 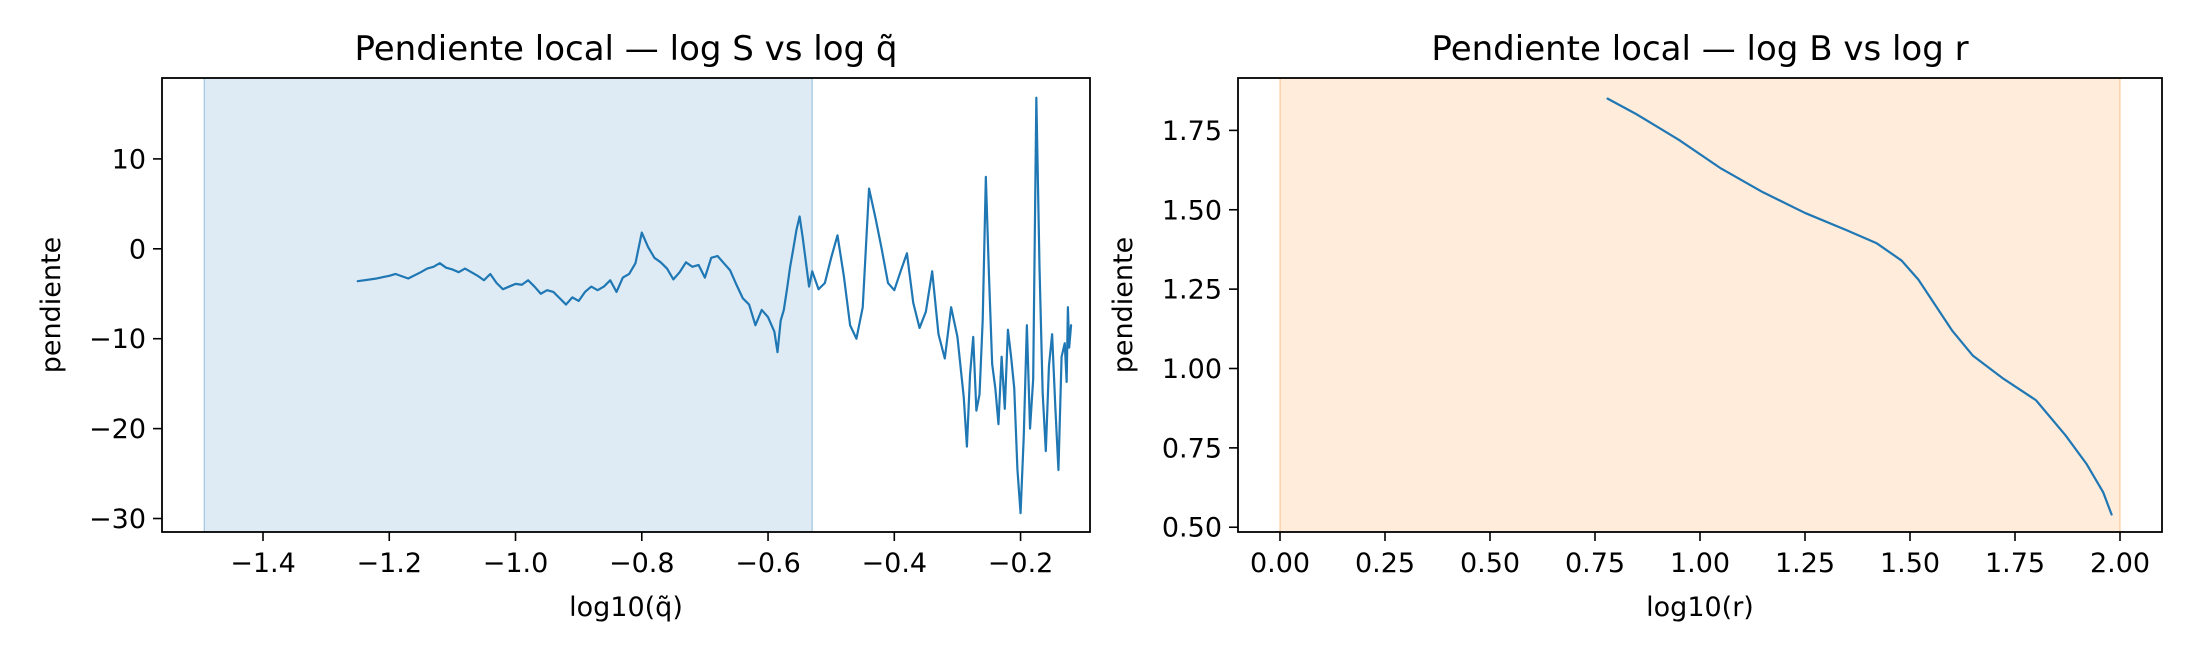 What do you see at coordinates (1490, 563) in the screenshot?
I see `x-tick-label: 0.50` at bounding box center [1490, 563].